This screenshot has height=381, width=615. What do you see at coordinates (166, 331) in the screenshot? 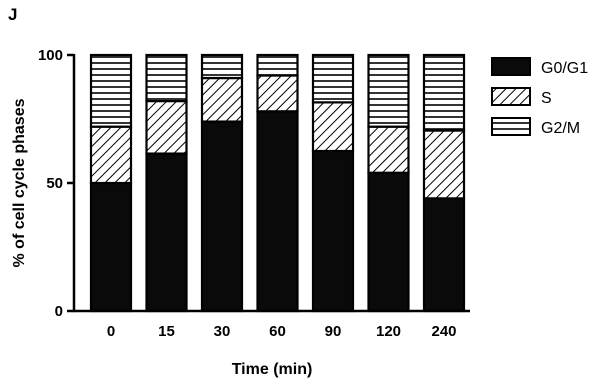
I see `x-tick-label-15: 15` at bounding box center [166, 331].